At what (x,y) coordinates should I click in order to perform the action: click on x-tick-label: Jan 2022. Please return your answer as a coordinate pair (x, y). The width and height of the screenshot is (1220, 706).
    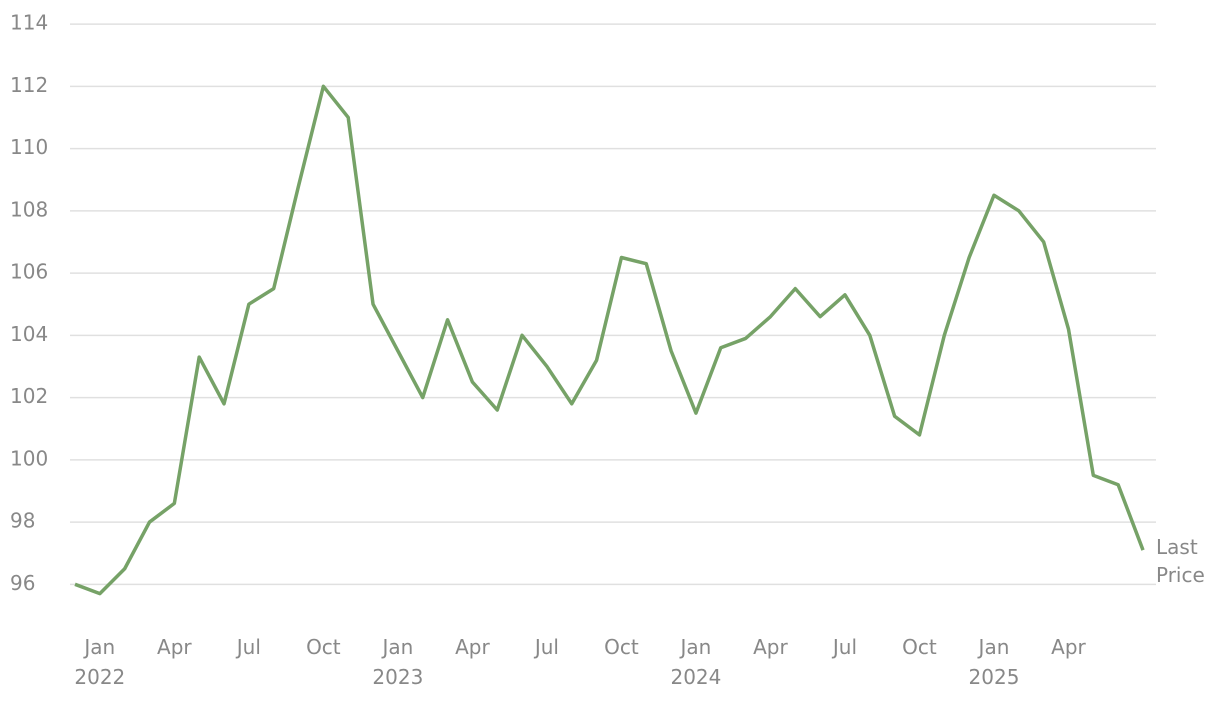
    Looking at the image, I should click on (99, 662).